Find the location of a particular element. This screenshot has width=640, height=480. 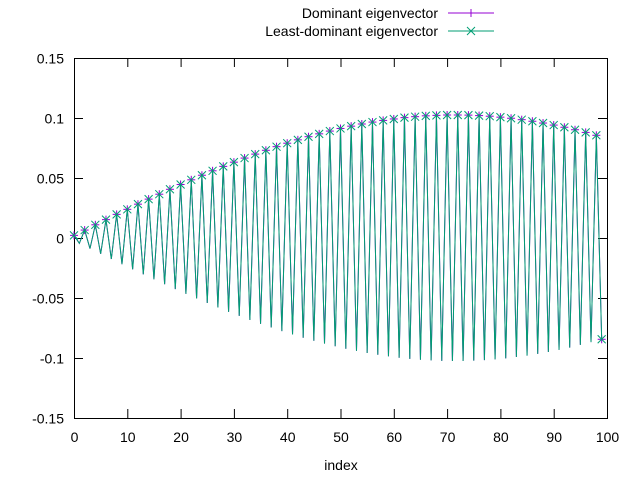

x-tick-label: 70 is located at coordinates (448, 437).